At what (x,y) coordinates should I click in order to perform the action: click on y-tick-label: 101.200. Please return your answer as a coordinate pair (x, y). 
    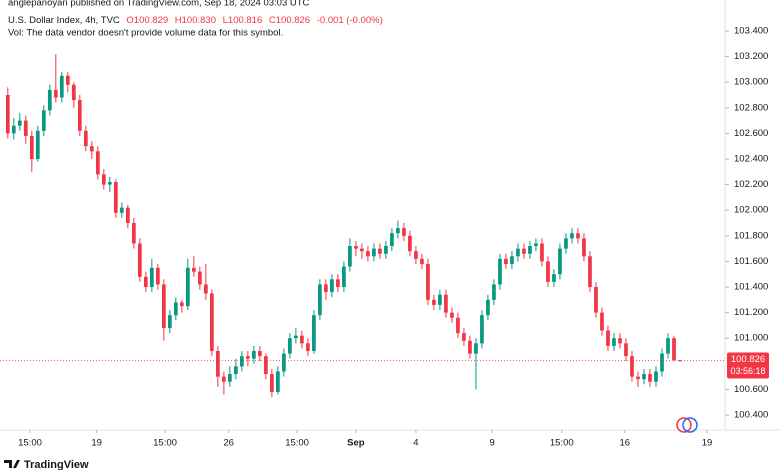
    Looking at the image, I should click on (751, 312).